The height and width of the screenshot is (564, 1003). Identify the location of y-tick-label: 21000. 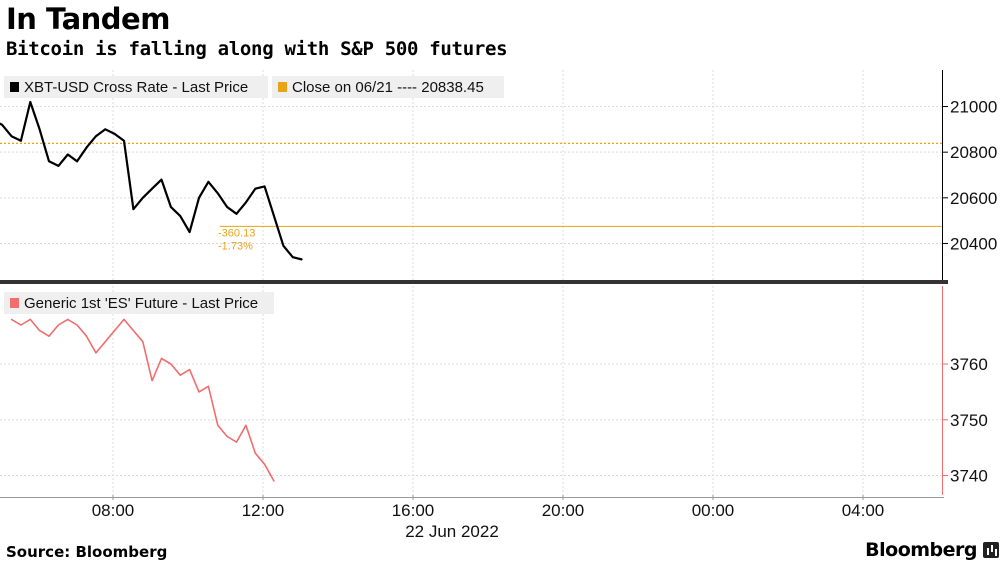
(973, 107).